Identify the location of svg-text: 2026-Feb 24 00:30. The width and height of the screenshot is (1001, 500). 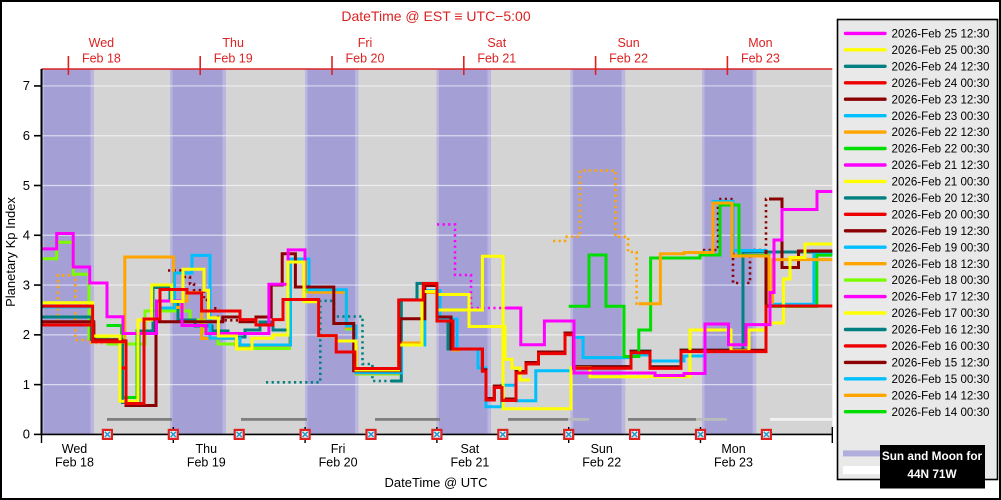
(941, 83).